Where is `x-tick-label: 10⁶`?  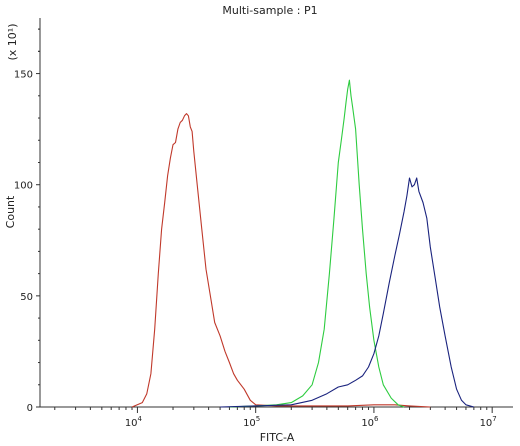
x-tick-label: 10⁶ is located at coordinates (370, 422).